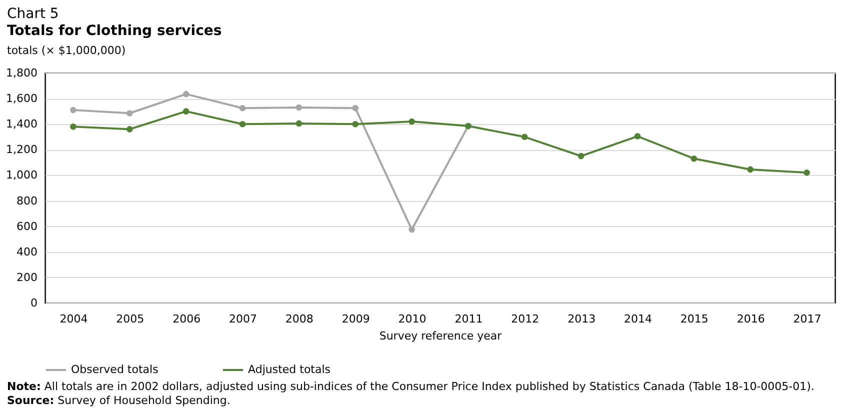  I want to click on text: Note: All totals are in 2002 dollars, adjusted using sub-indices of the Consumer Price Index published by Statistics Canada (Table 18-10-0005-01)., so click(411, 387).